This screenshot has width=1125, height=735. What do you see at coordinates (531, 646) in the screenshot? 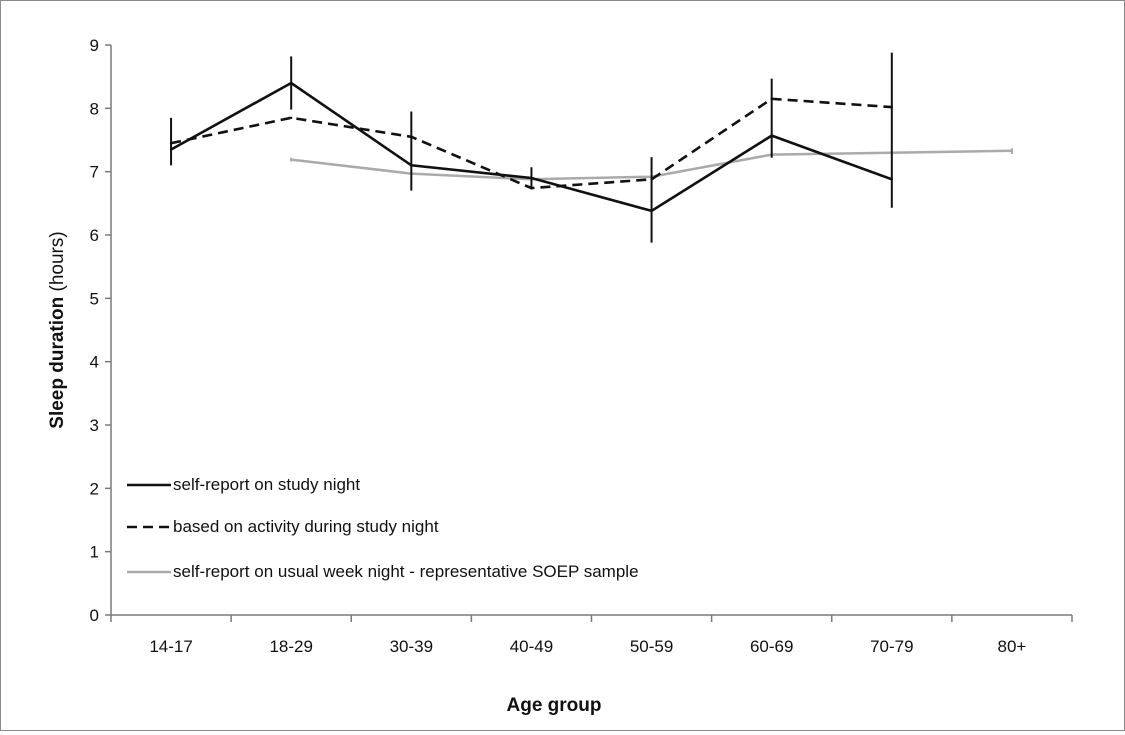
I see `x-tick-label: 40-49` at bounding box center [531, 646].